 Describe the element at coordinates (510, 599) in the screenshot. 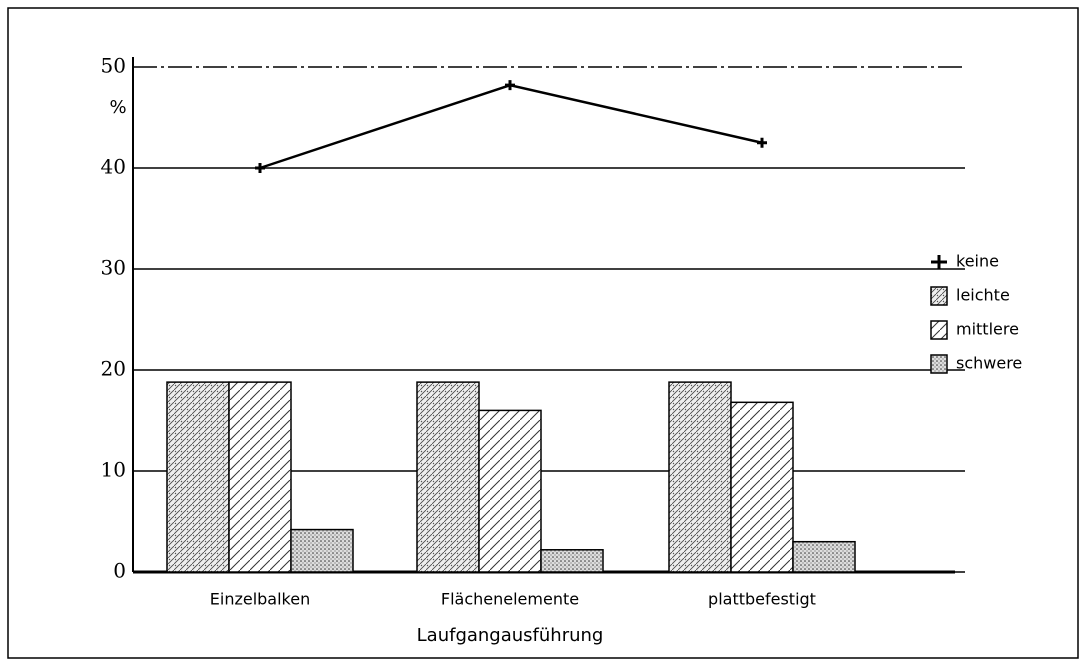

I see `x-tick-label: Flächenelemente` at that location.